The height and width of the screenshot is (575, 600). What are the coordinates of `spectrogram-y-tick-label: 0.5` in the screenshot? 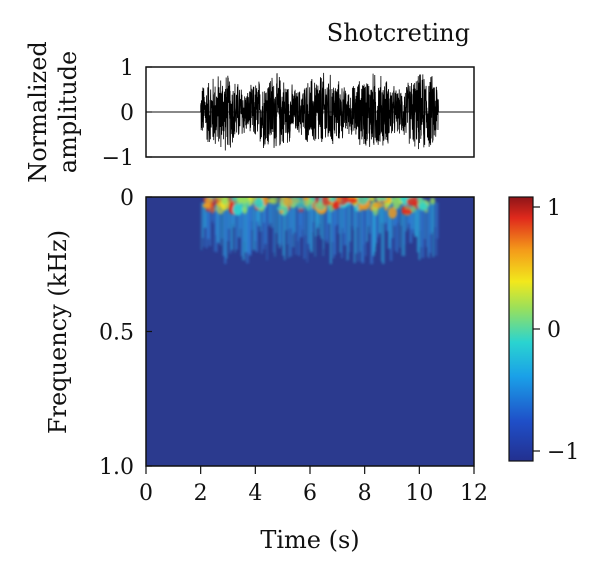 It's located at (116, 333).